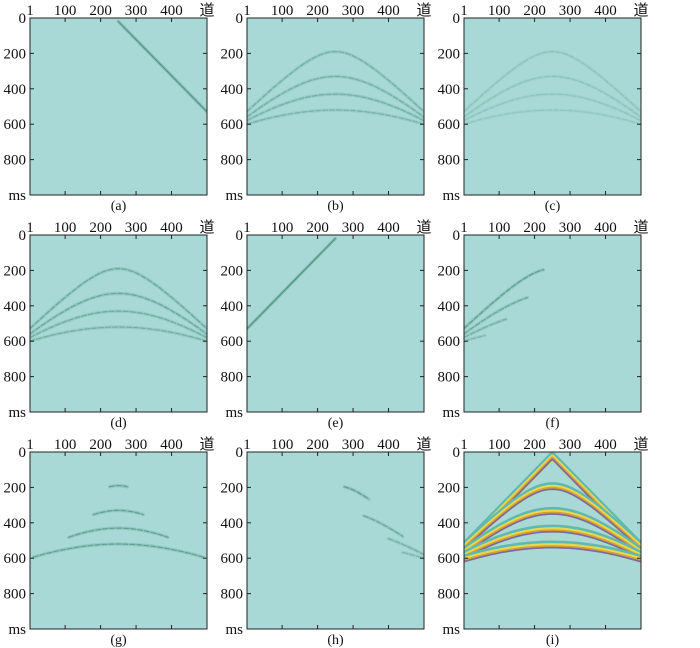  I want to click on panel-b: 1 100 200 300 400 道 0 200 400 600 800 ms (b), so click(326, 108).